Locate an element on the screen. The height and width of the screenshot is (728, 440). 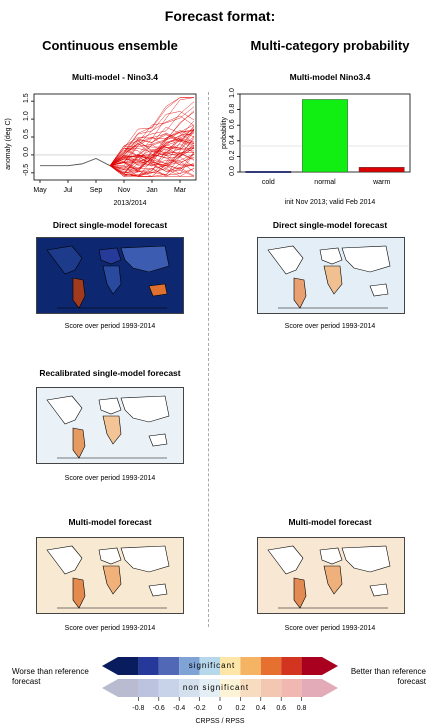
legend-arrow-left-significant is located at coordinates (110, 666).